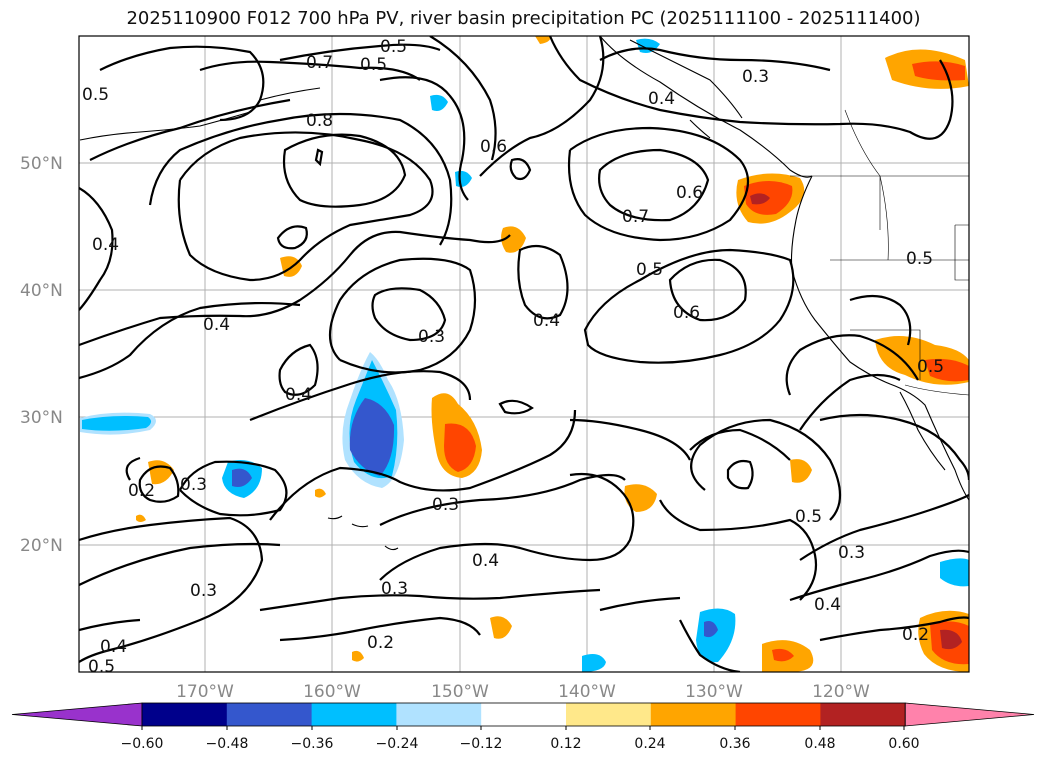  Describe the element at coordinates (481, 744) in the screenshot. I see `colorbar-tick-label: −0.12` at that location.